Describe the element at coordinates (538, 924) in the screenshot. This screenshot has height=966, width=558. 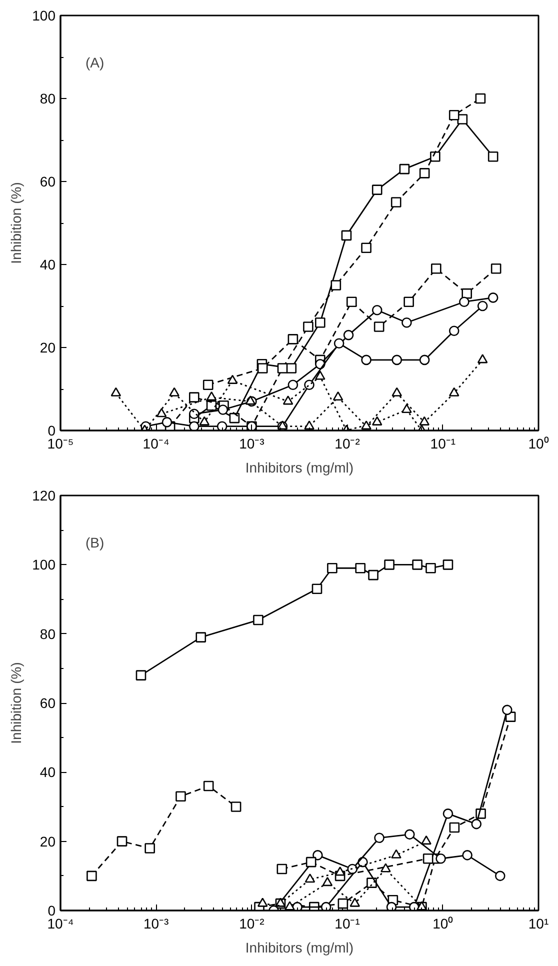
I see `x-tick-label: 10¹` at that location.